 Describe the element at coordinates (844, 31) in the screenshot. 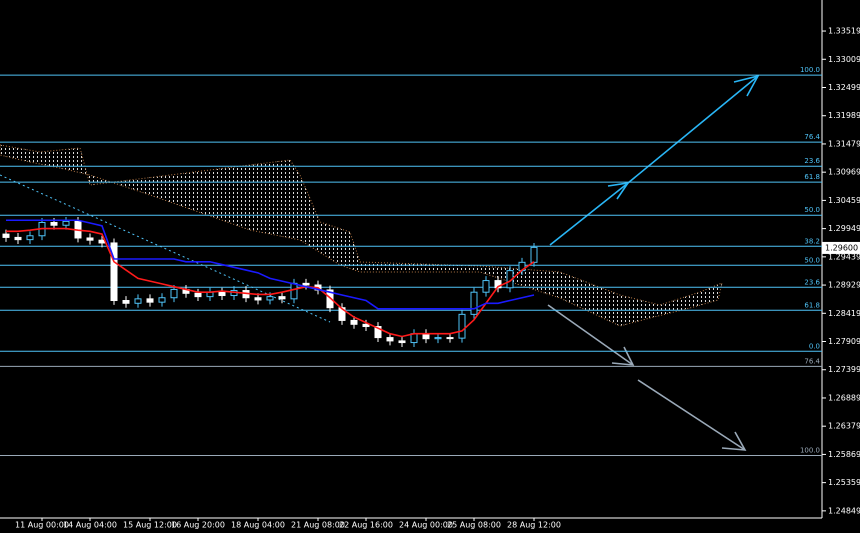

I see `y-tick-label: 1.33519` at that location.